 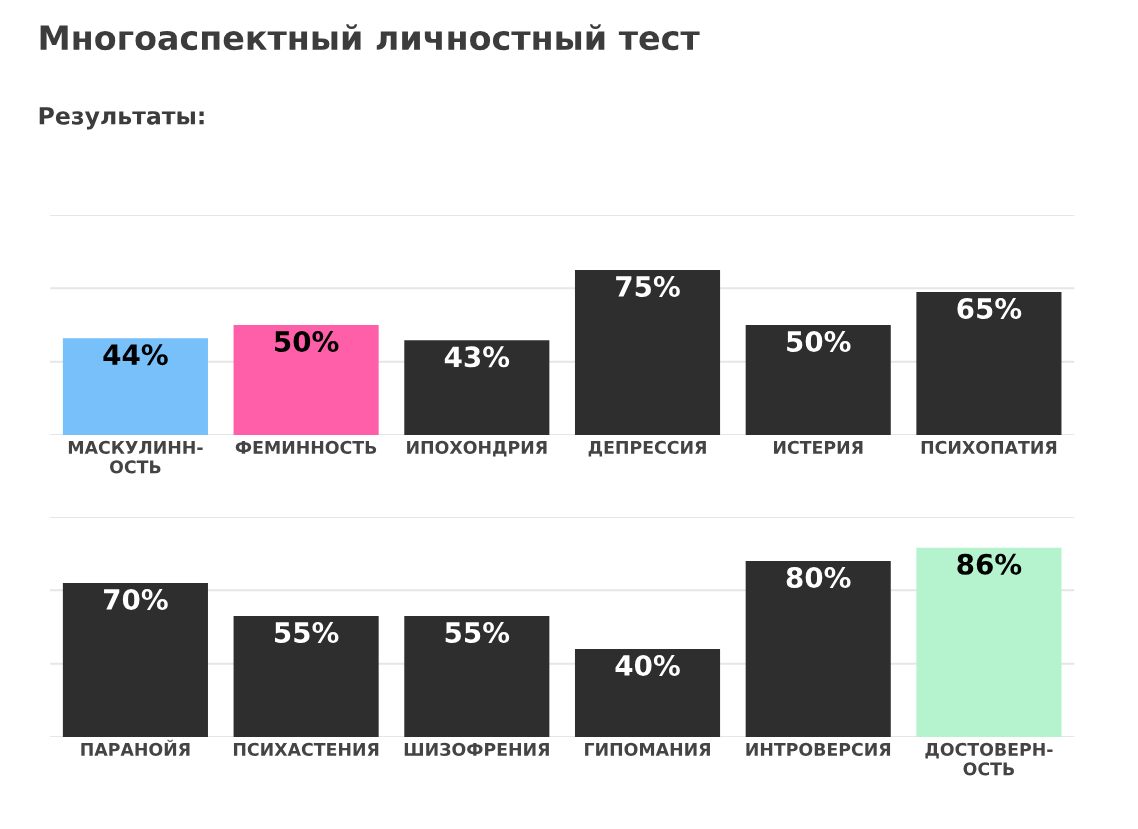 I want to click on x-tick-label: ИСТЕРИЯ, so click(x=818, y=447).